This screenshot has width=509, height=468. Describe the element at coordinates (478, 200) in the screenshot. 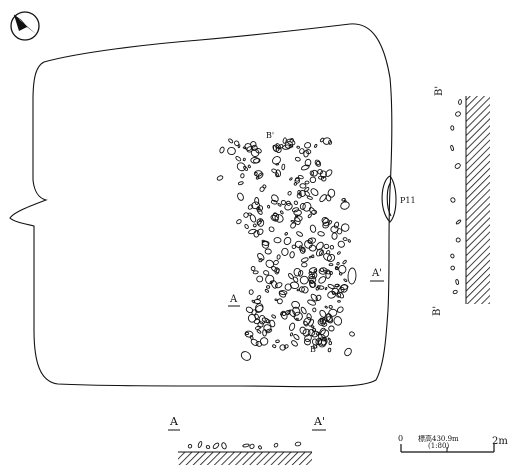

I see `section-b-hatch` at that location.